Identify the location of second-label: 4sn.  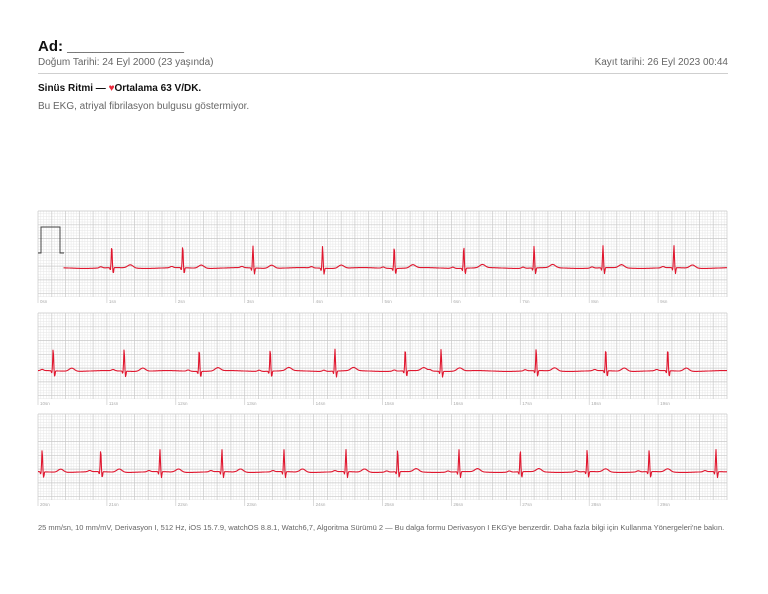
(320, 301).